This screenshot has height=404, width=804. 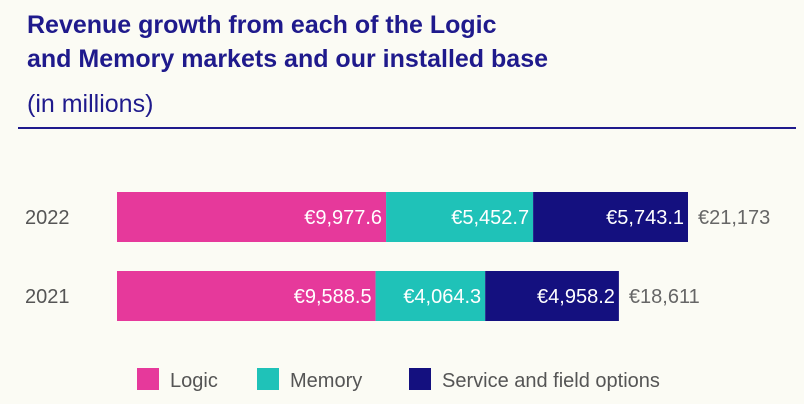 What do you see at coordinates (576, 297) in the screenshot?
I see `data-label-service-2021: €4,958.2` at bounding box center [576, 297].